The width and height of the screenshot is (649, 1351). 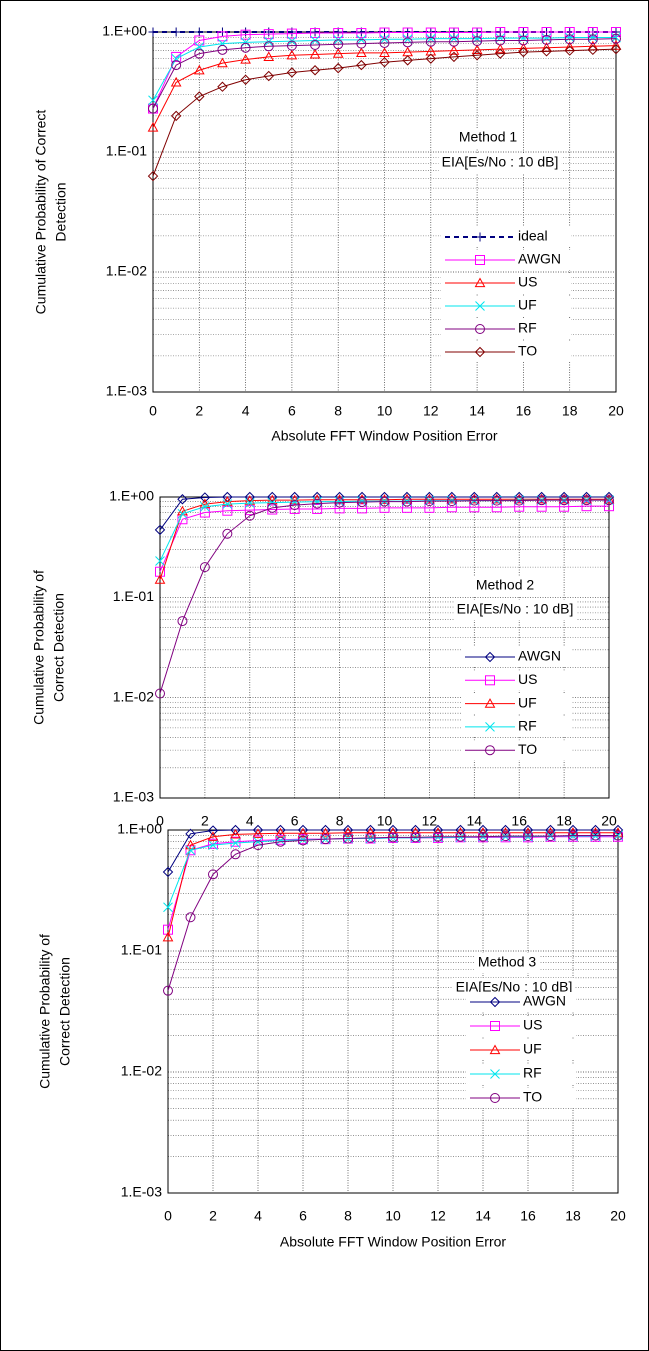 What do you see at coordinates (527, 749) in the screenshot?
I see `legend-label: TO` at bounding box center [527, 749].